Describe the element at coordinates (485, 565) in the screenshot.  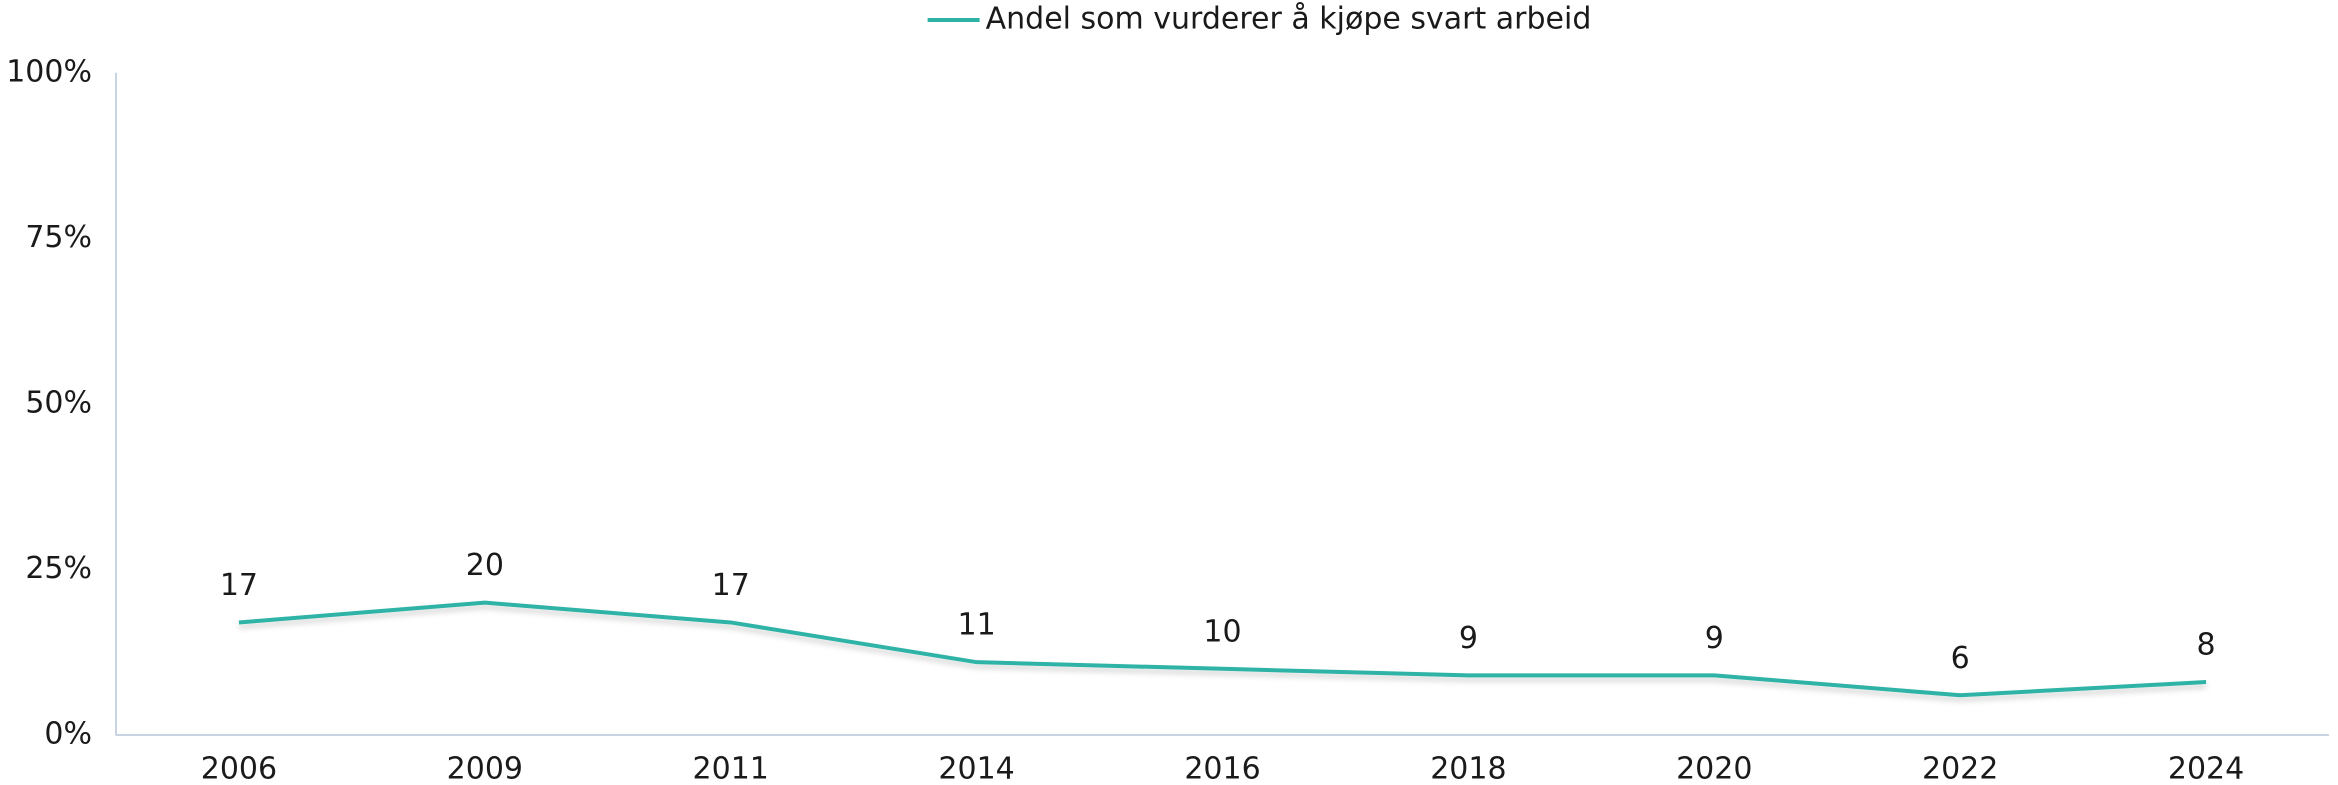
I see `data-label: 20` at that location.